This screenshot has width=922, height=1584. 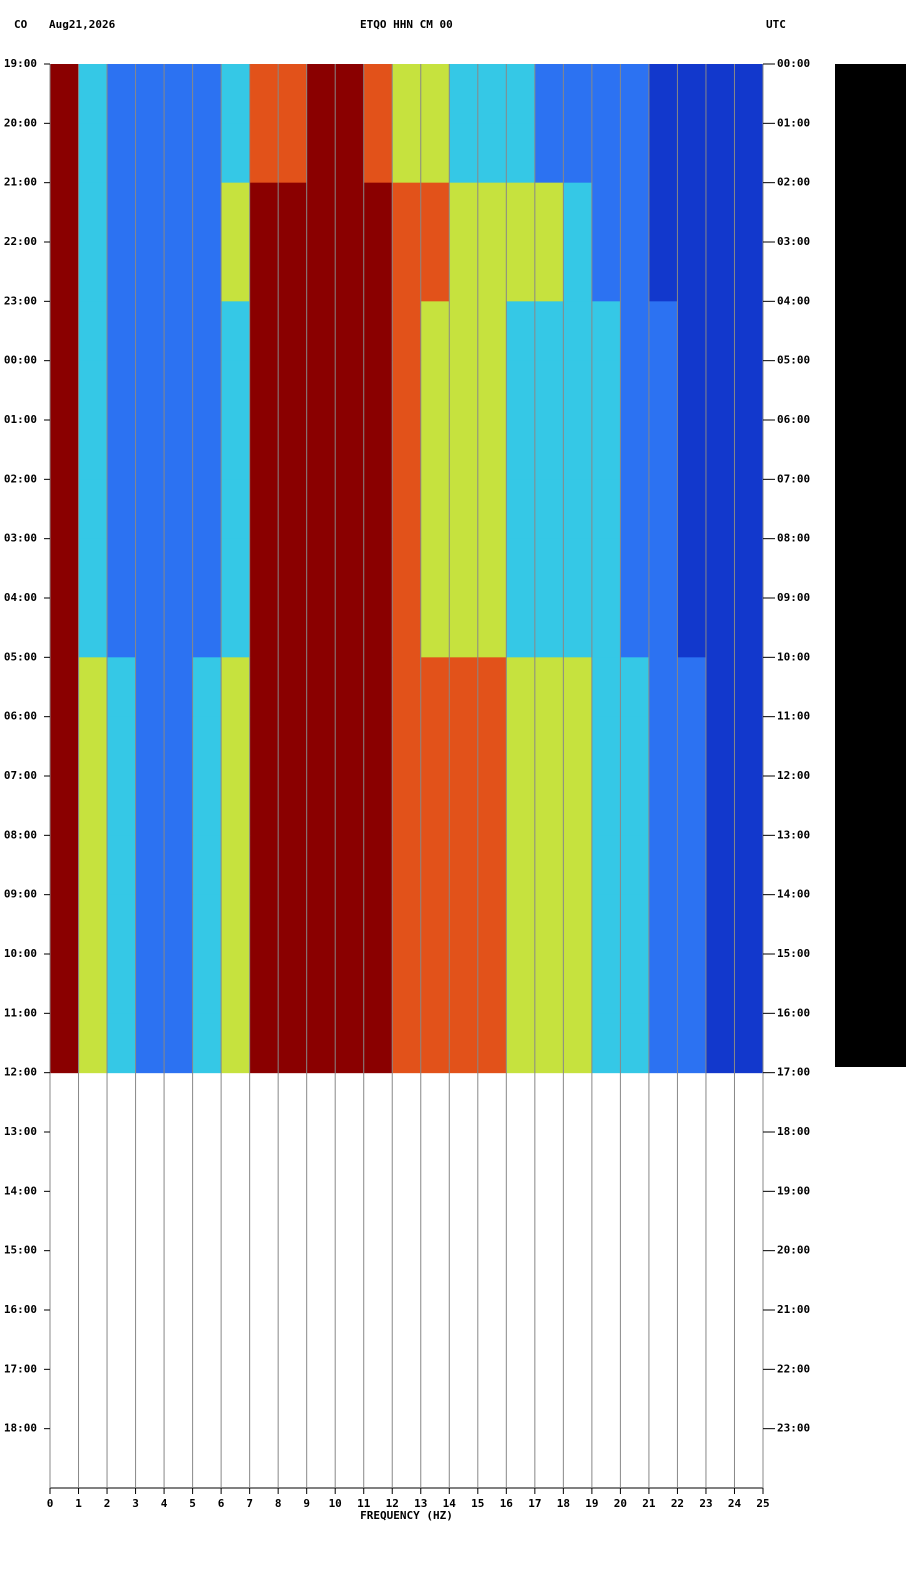 I want to click on x-tick-label: 4, so click(x=164, y=1503).